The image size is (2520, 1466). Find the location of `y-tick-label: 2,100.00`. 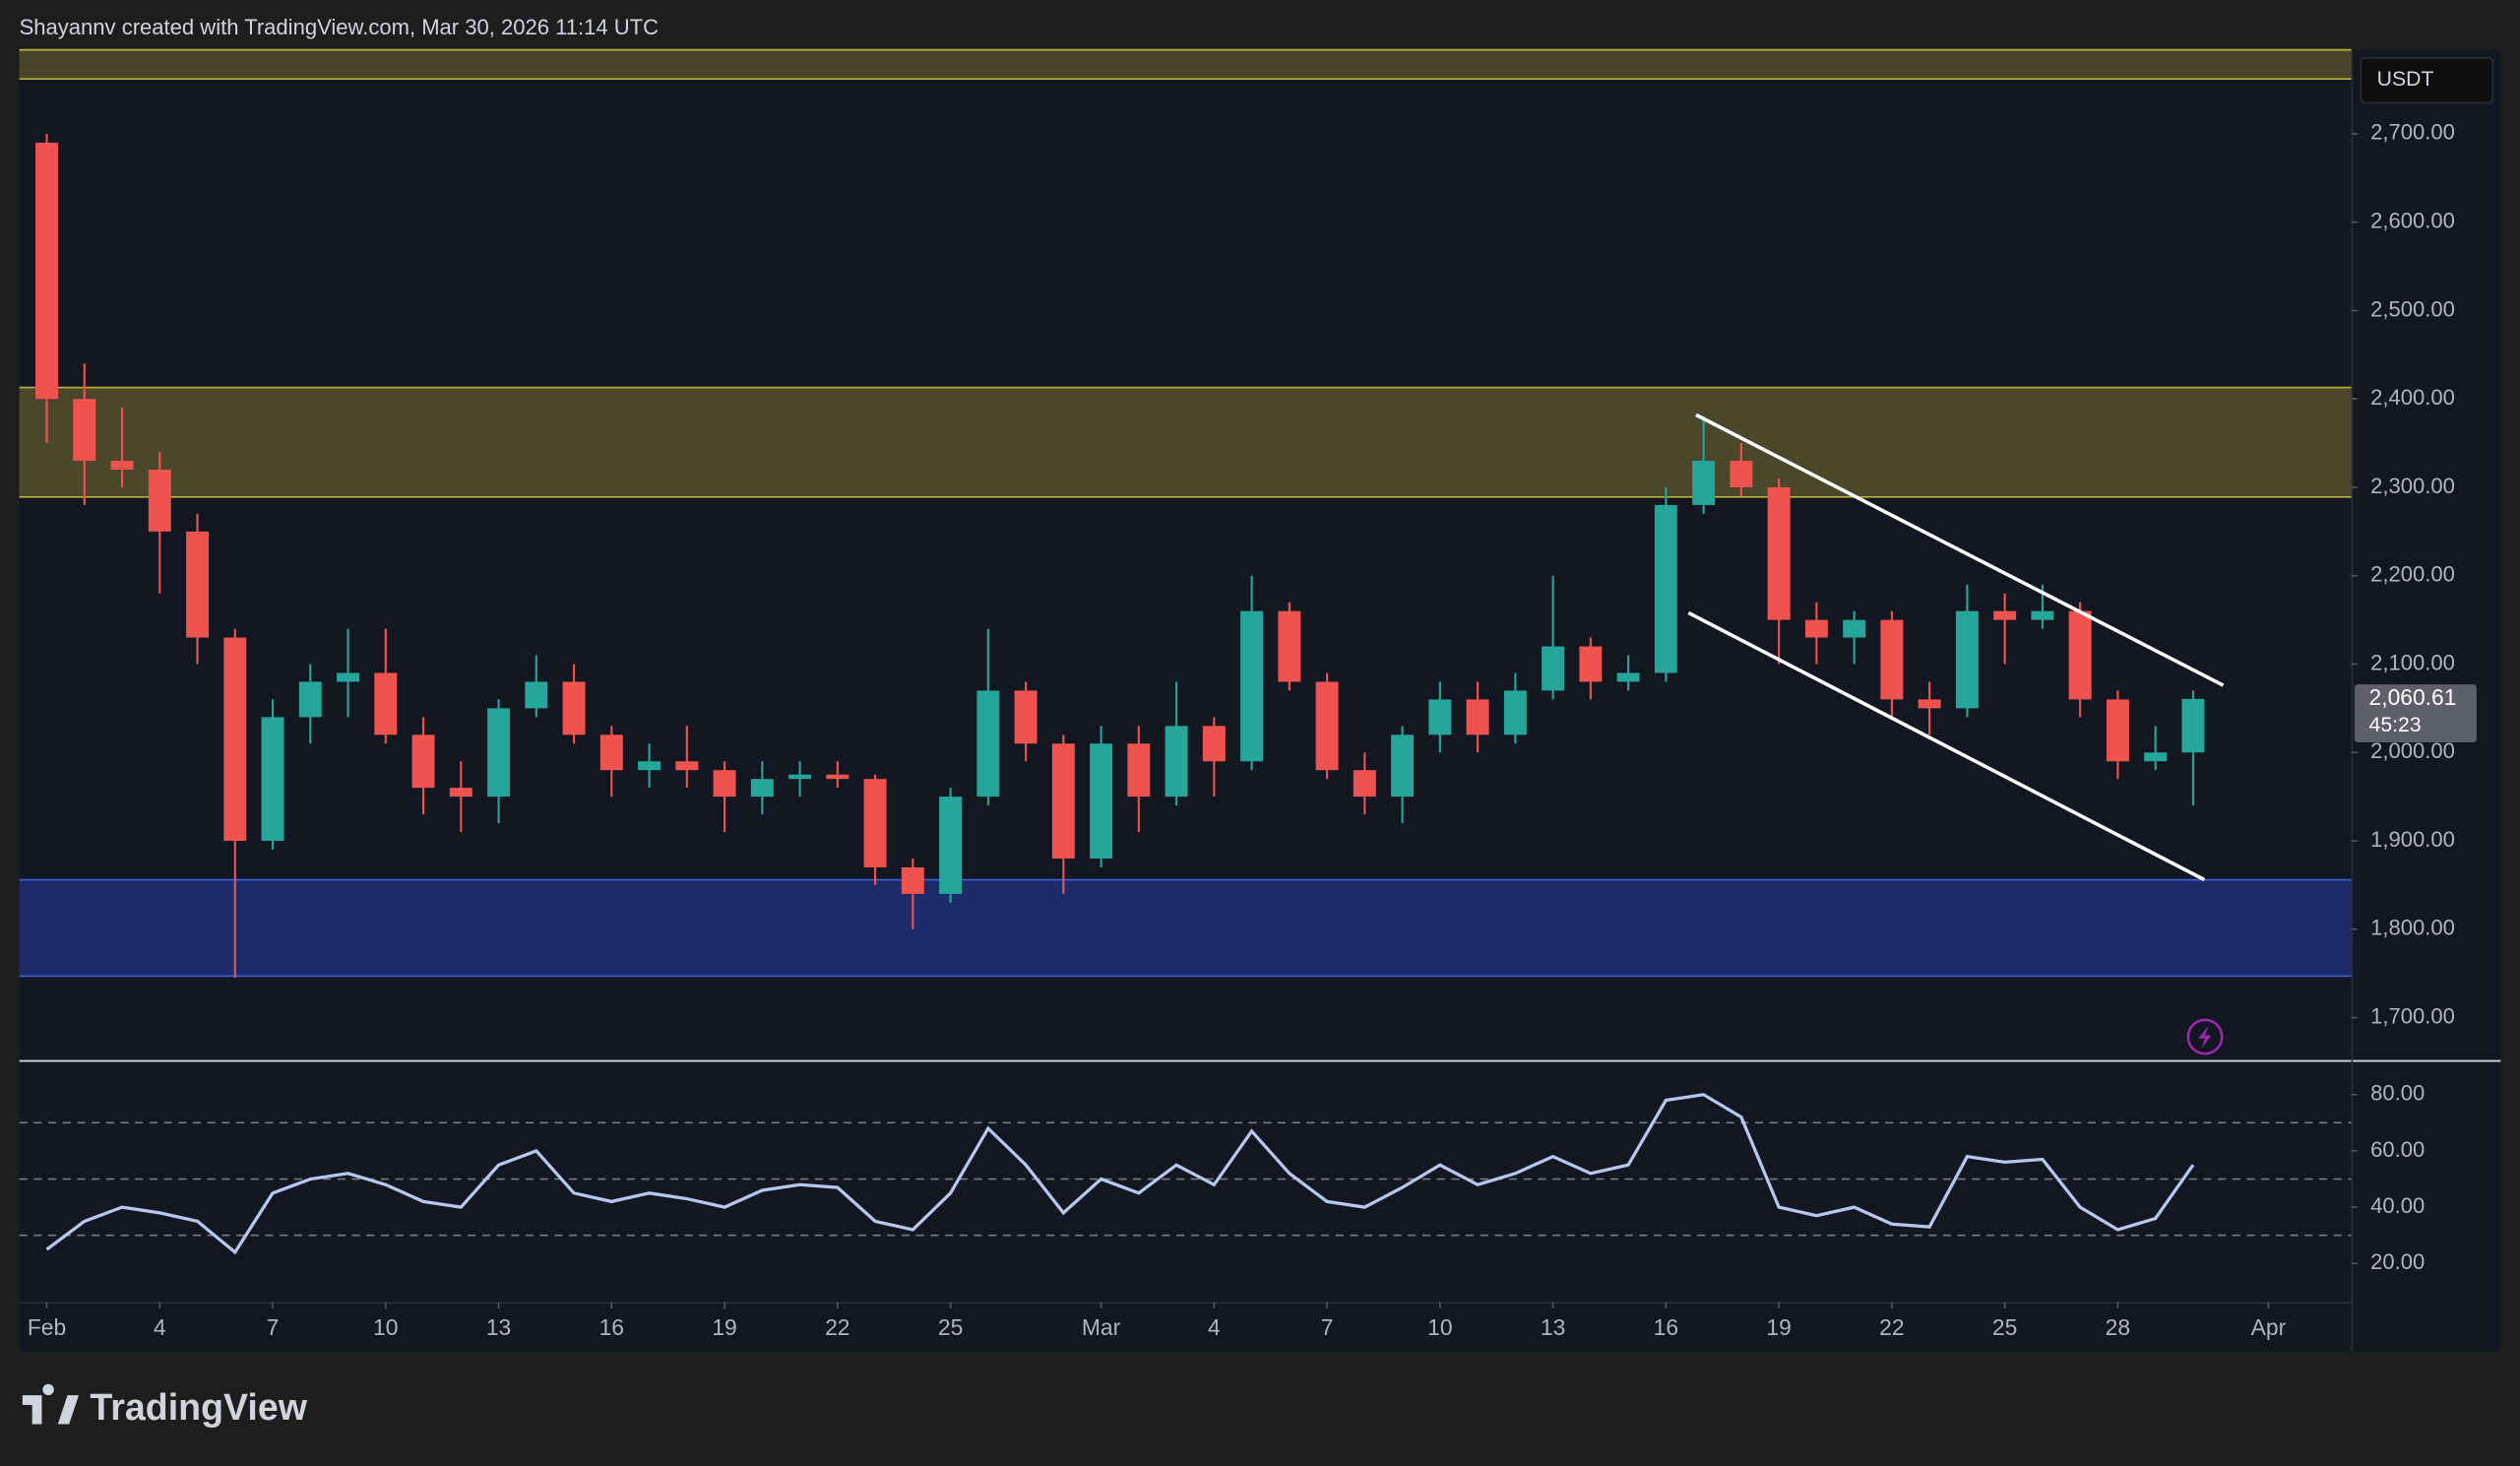

y-tick-label: 2,100.00 is located at coordinates (2412, 662).